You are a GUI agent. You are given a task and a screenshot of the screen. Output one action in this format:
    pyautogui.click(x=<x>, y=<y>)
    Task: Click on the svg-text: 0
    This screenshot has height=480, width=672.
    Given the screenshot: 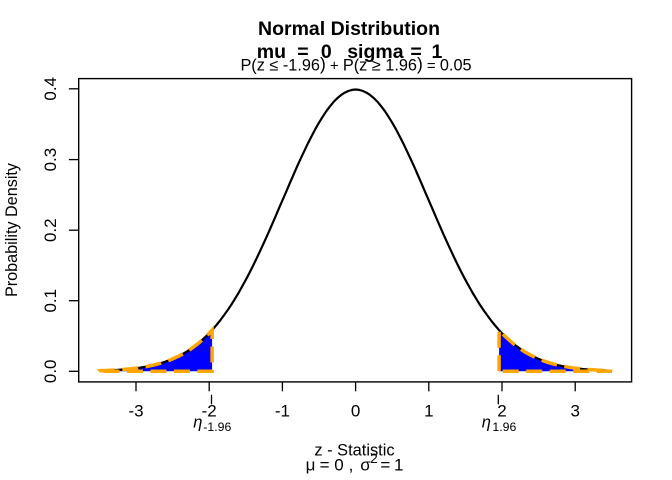 What is the action you would take?
    pyautogui.click(x=355, y=411)
    